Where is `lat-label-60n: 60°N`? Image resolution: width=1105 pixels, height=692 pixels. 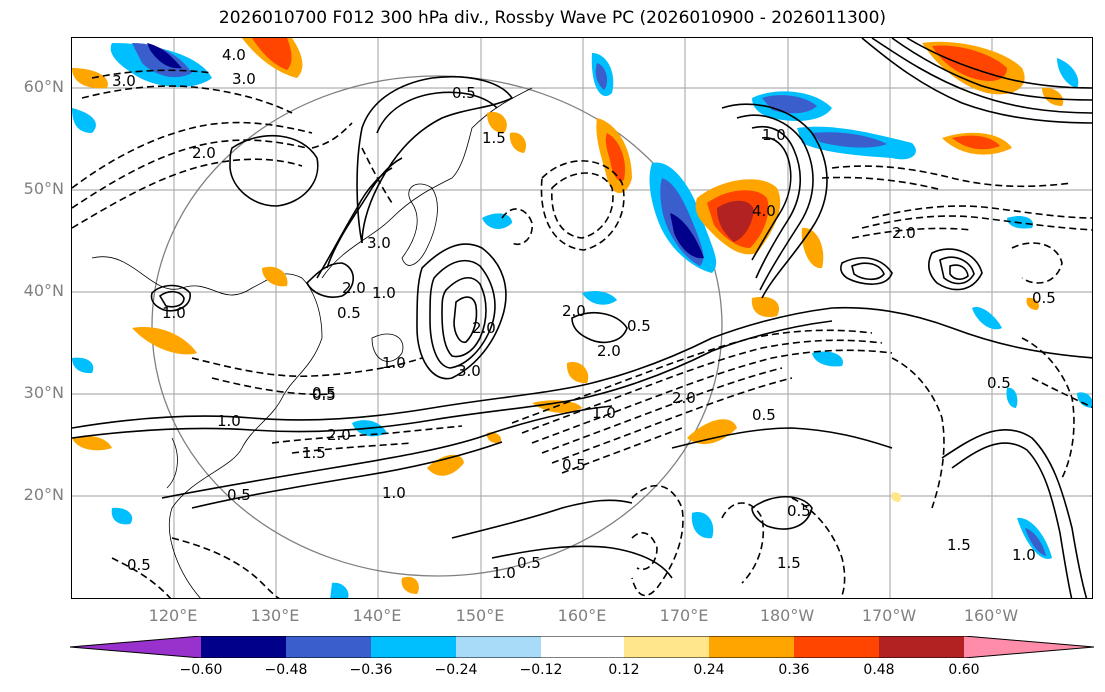 lat-label-60n: 60°N is located at coordinates (43, 86).